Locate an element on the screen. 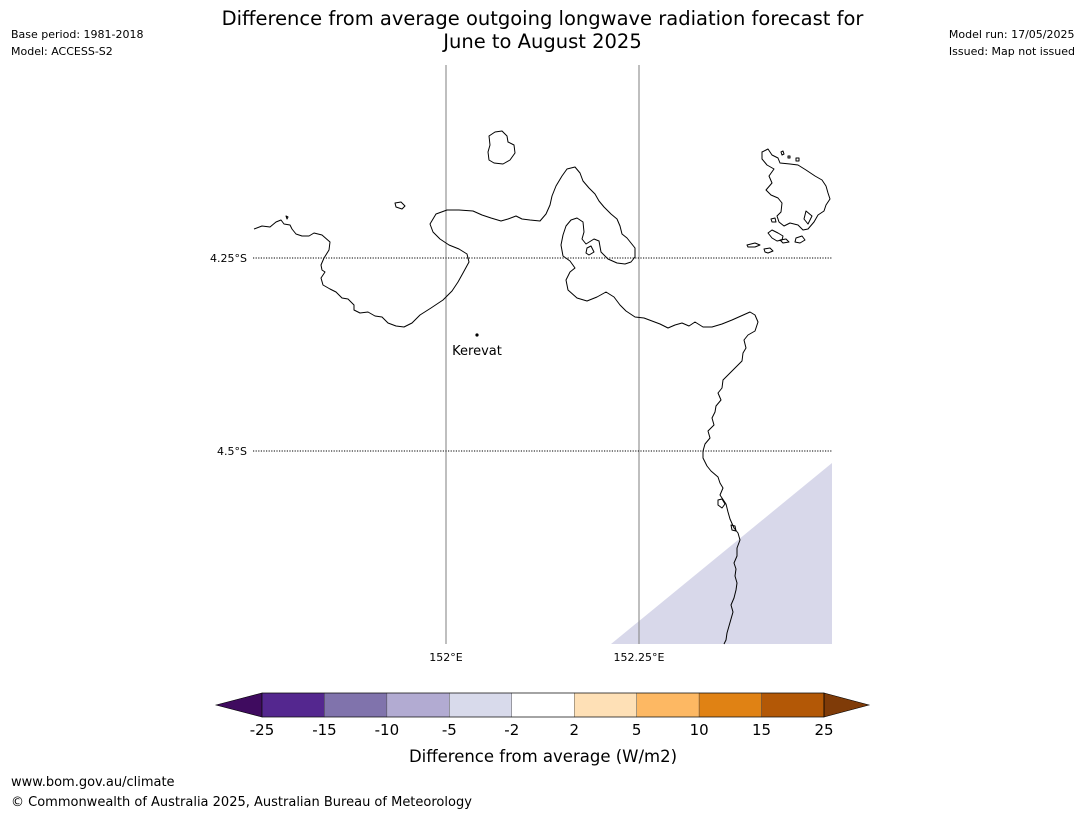  place-label-kerevat: Kerevat is located at coordinates (477, 351).